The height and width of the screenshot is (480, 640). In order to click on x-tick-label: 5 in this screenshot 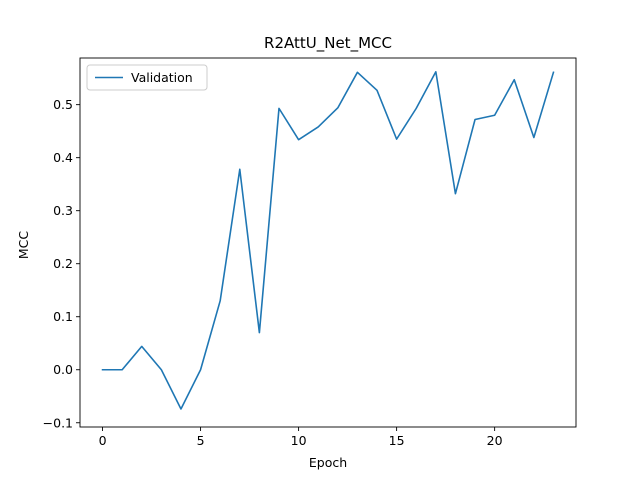, I will do `click(201, 440)`.